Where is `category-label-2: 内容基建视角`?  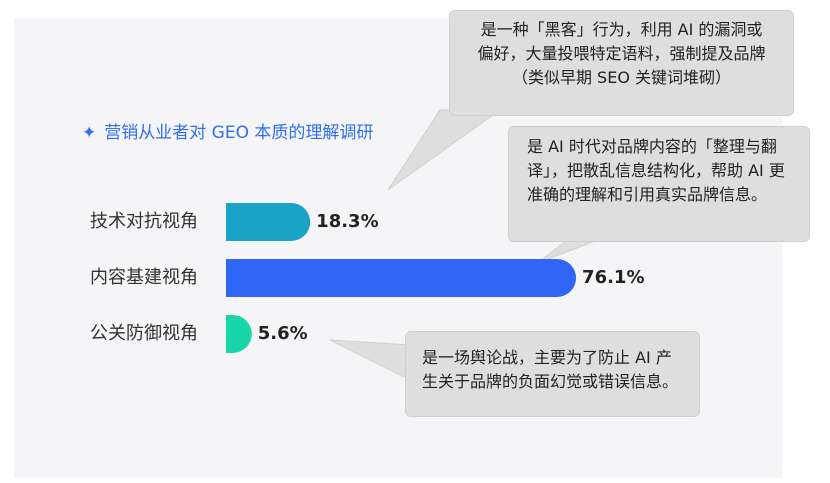
category-label-2: 内容基建视角 is located at coordinates (144, 277).